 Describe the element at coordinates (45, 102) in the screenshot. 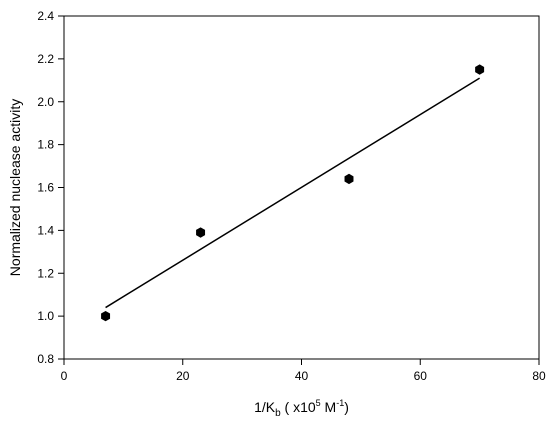

I see `y-tick-label: 2.0` at that location.